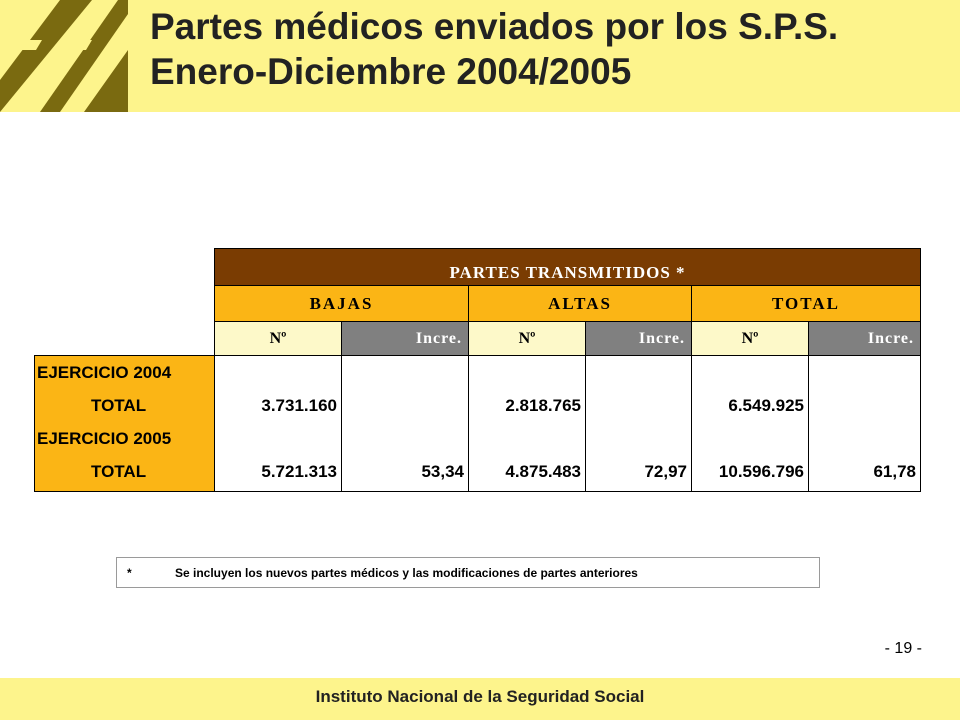 Image resolution: width=960 pixels, height=720 pixels. What do you see at coordinates (580, 303) in the screenshot?
I see `group-header-altas: ALTAS` at bounding box center [580, 303].